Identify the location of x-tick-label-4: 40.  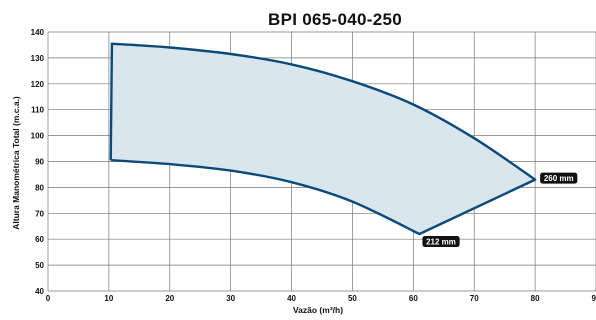
(291, 298).